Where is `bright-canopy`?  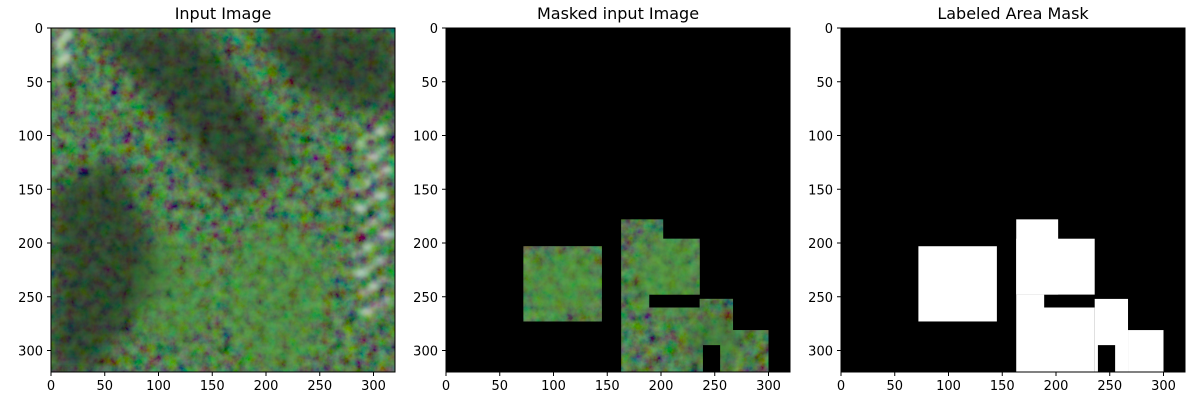
bright-canopy is located at coordinates (234, 296).